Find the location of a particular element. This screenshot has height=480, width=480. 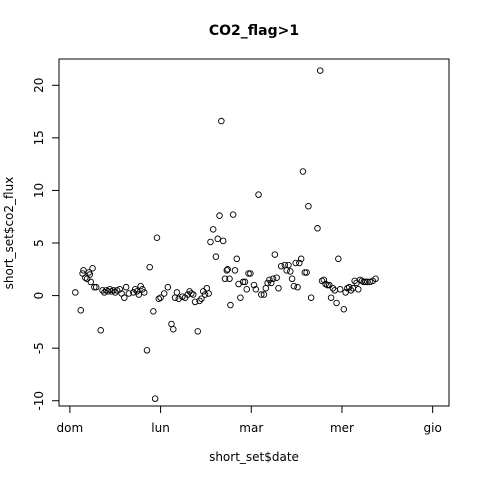

y-tick-label: 10 is located at coordinates (39, 190).